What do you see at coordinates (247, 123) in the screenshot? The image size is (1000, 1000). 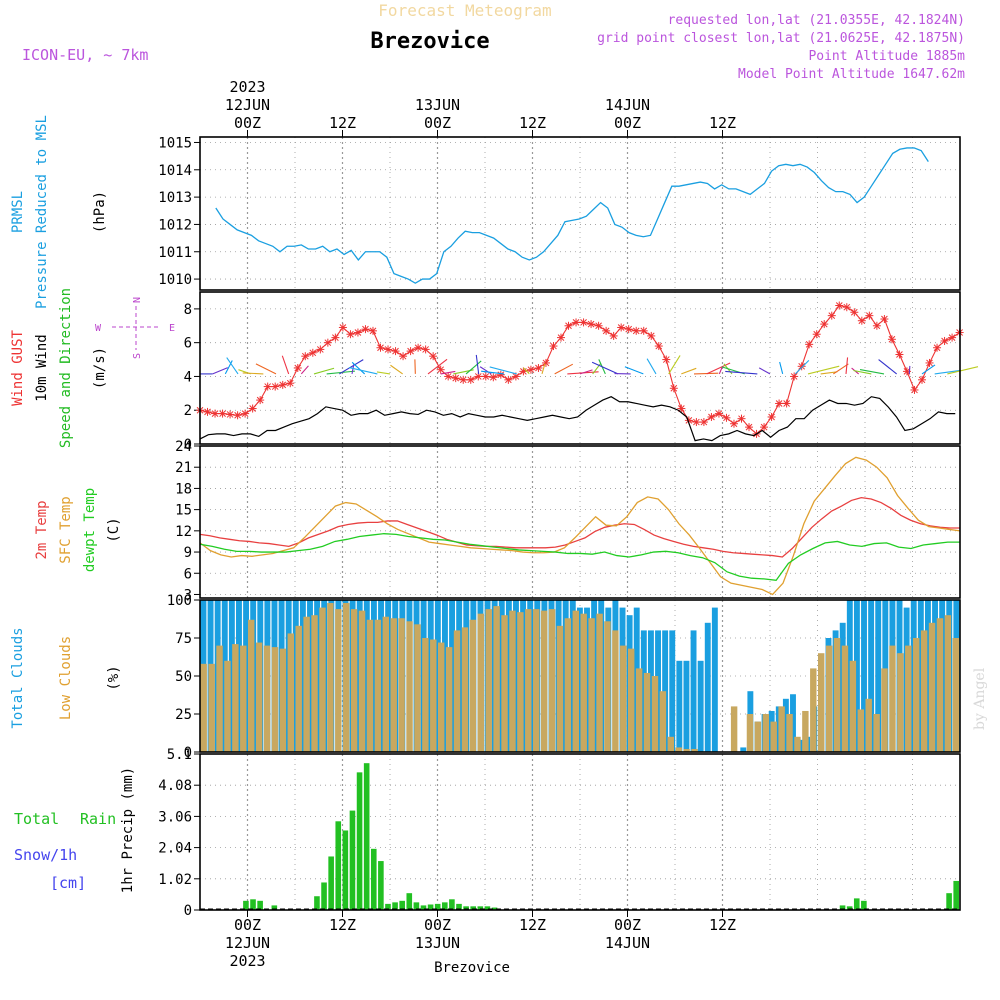 I see `x-label-top: 00Z` at bounding box center [247, 123].